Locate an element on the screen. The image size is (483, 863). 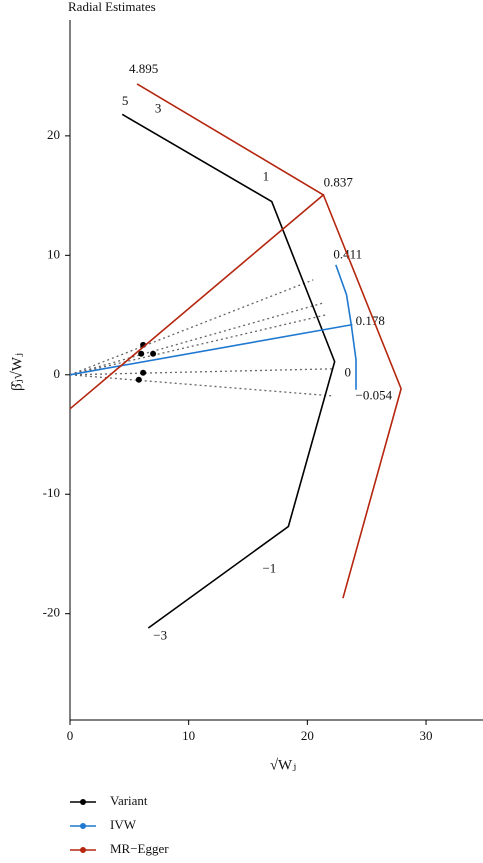
y-tick-label: -10 is located at coordinates (51, 492).